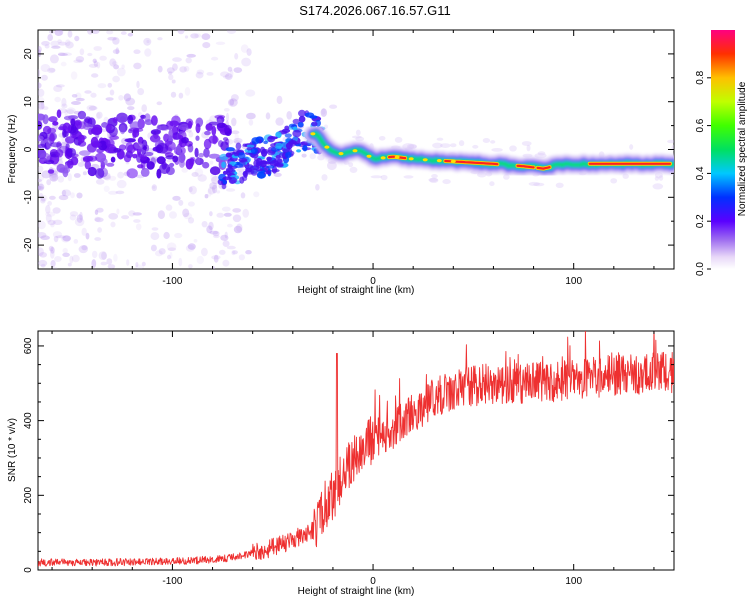 The height and width of the screenshot is (605, 750). What do you see at coordinates (525, 166) in the screenshot?
I see `ridge-red` at bounding box center [525, 166].